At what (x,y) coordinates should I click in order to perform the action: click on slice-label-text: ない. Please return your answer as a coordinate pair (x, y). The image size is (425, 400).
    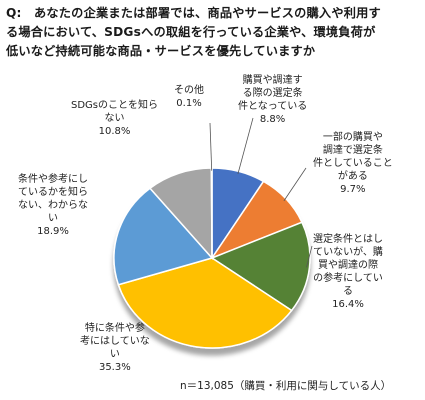
    Looking at the image, I should click on (114, 118).